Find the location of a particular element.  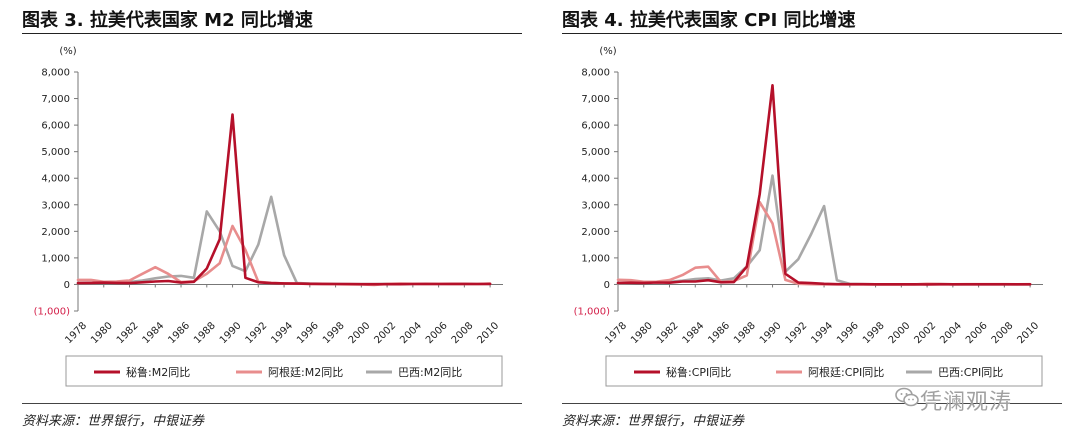

legend-label: 阿根廷:M2同比 is located at coordinates (305, 372).